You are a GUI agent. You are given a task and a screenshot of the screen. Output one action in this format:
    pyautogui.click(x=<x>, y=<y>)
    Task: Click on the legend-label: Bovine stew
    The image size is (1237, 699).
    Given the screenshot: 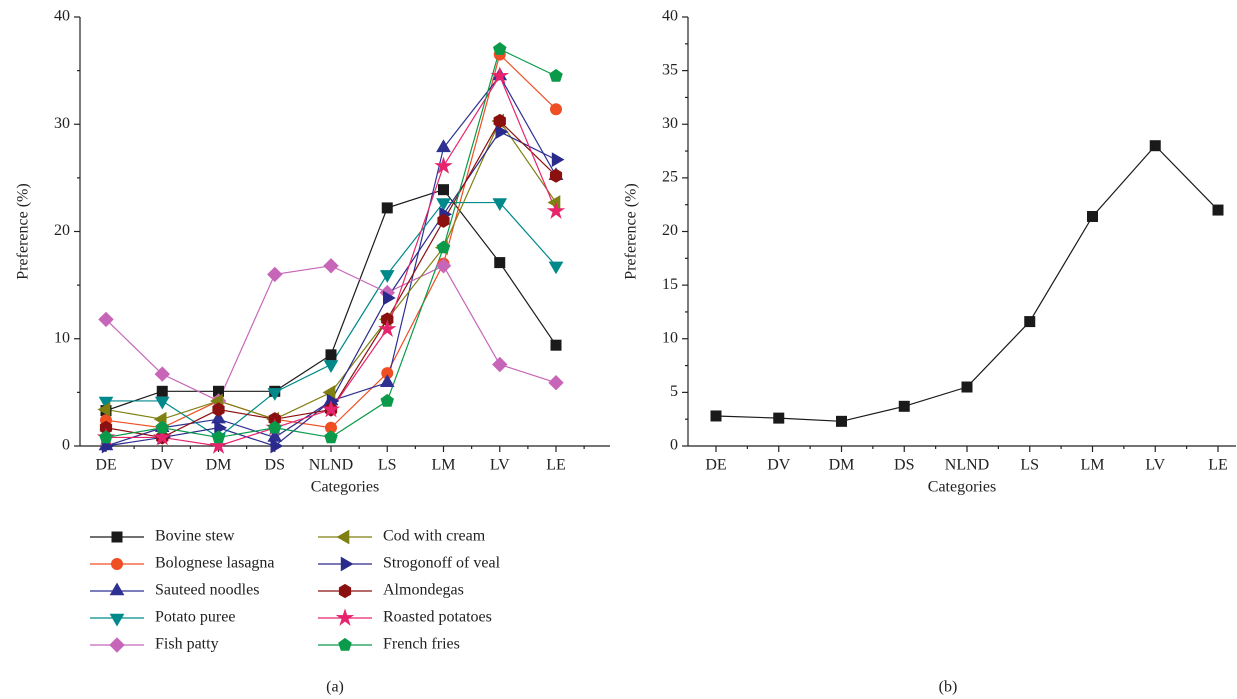 What is the action you would take?
    pyautogui.click(x=195, y=536)
    